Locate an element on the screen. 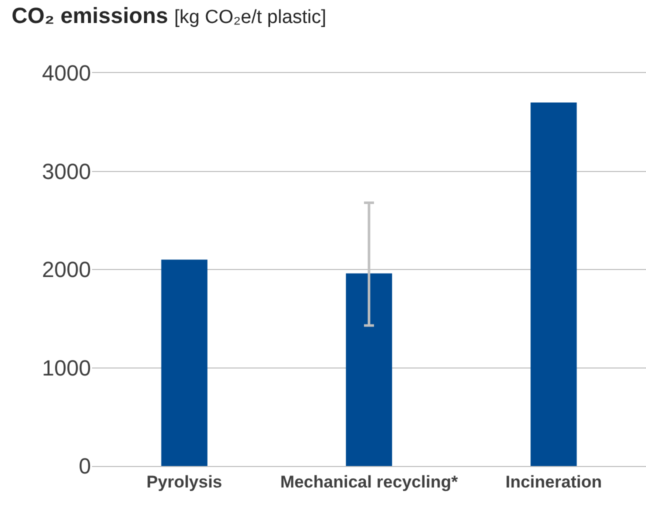  chart-title: CO₂ emissions is located at coordinates (90, 15).